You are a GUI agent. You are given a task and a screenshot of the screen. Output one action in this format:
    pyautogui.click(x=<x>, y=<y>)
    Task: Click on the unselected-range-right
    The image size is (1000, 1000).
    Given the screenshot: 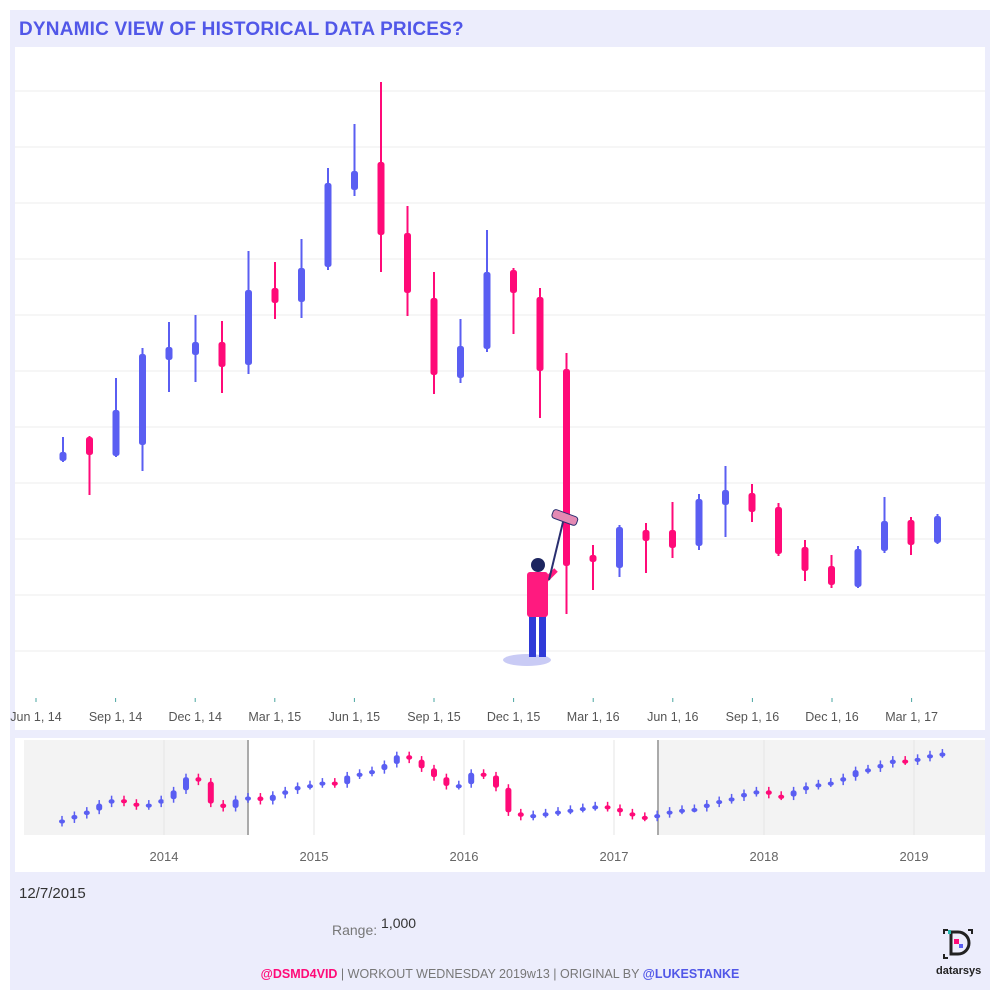 What is the action you would take?
    pyautogui.click(x=821, y=787)
    